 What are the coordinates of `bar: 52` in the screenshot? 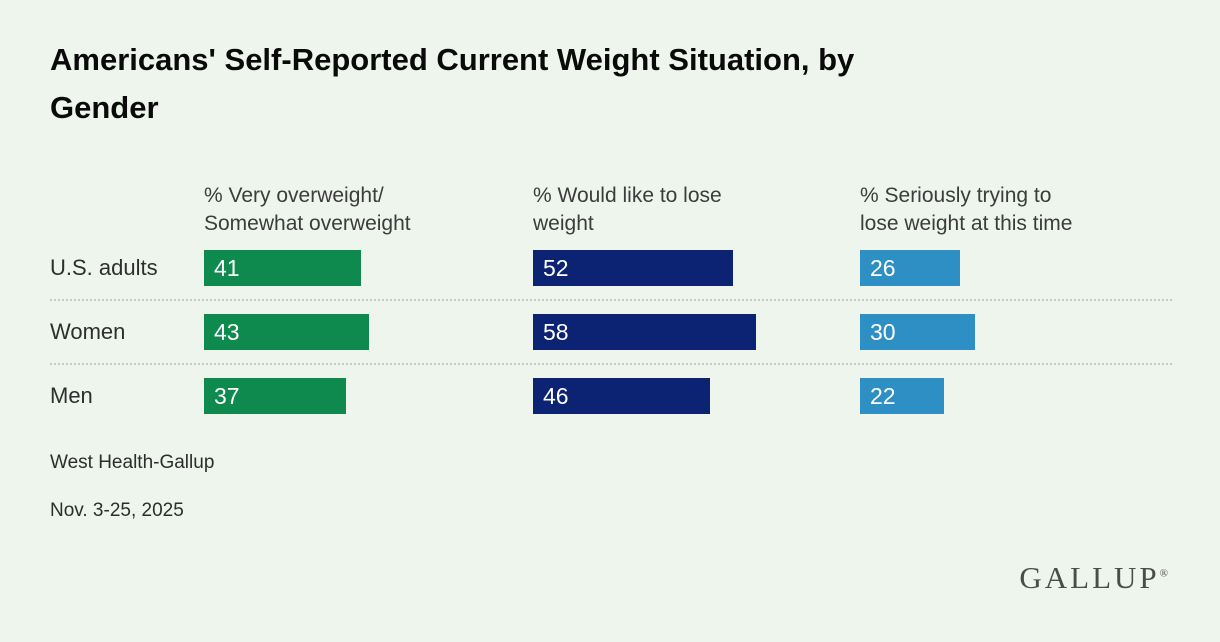 It's located at (633, 268).